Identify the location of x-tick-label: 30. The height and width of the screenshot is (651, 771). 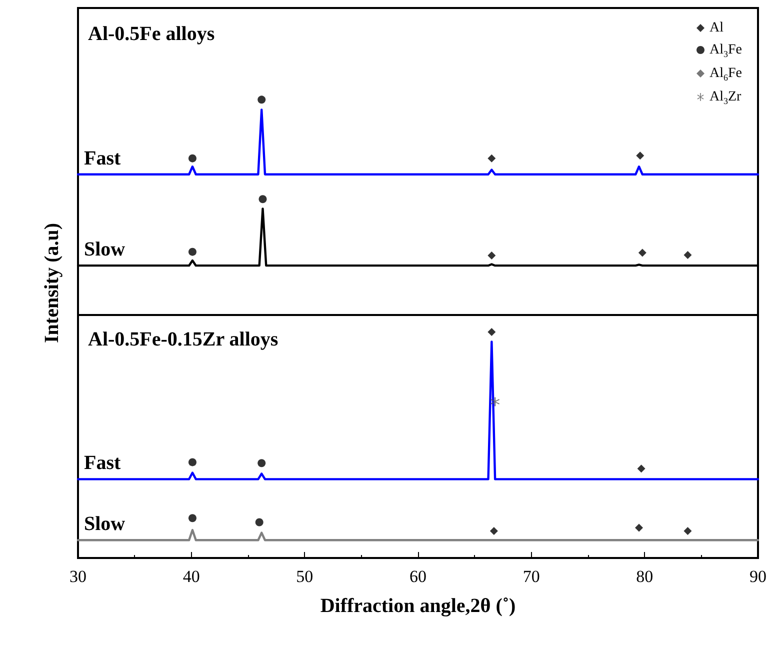
(78, 576).